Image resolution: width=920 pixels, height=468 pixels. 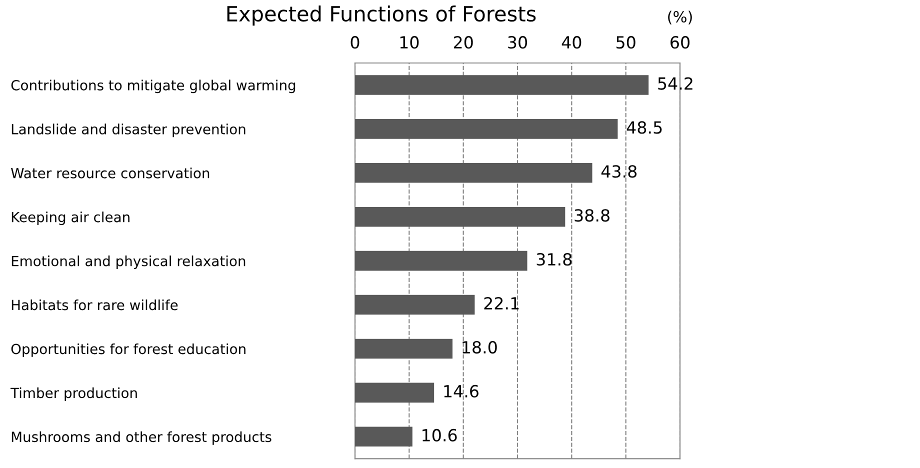 What do you see at coordinates (479, 347) in the screenshot?
I see `data-label: 18.0` at bounding box center [479, 347].